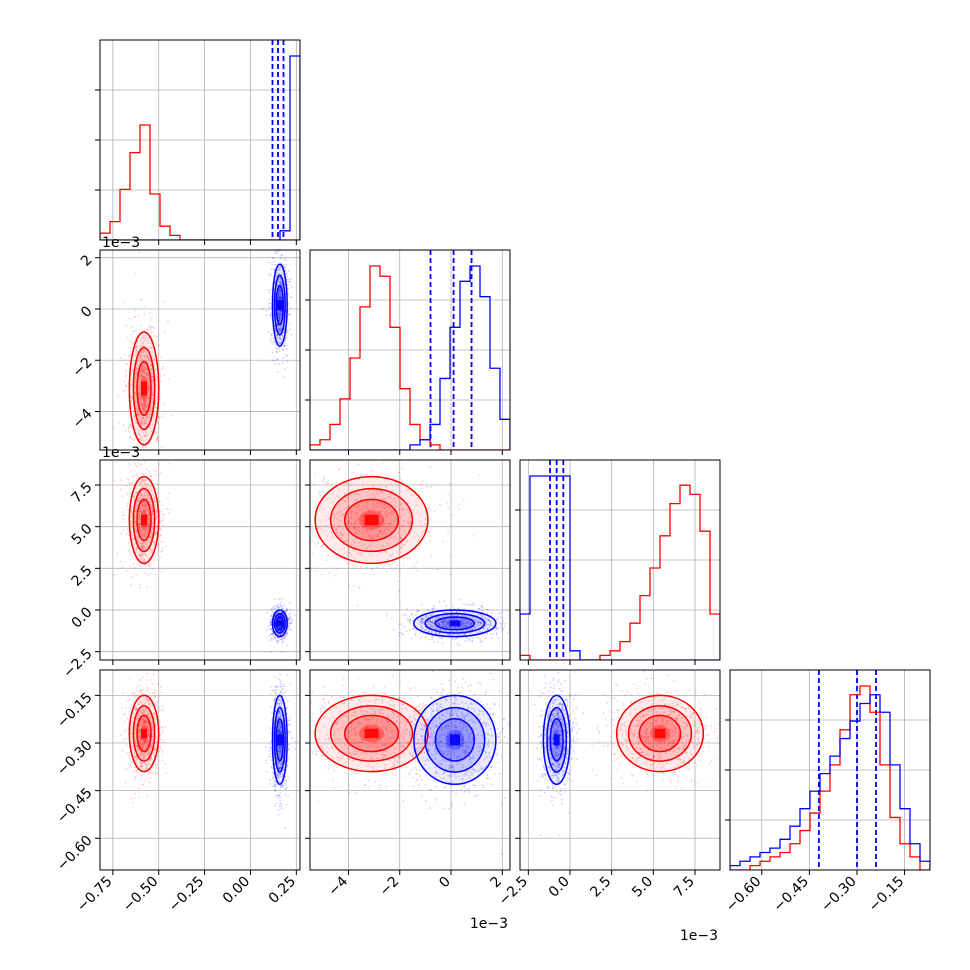  What do you see at coordinates (371, 520) in the screenshot?
I see `density-peak` at bounding box center [371, 520].